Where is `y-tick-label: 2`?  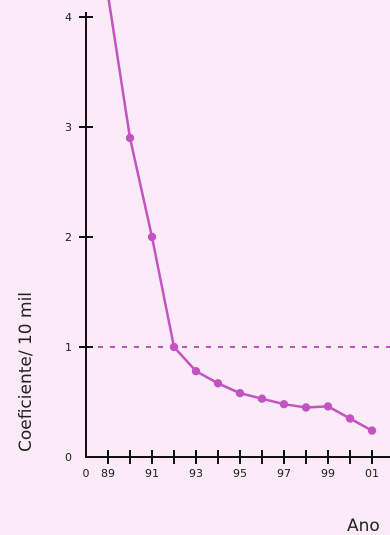
y-tick-label: 2 is located at coordinates (68, 237).